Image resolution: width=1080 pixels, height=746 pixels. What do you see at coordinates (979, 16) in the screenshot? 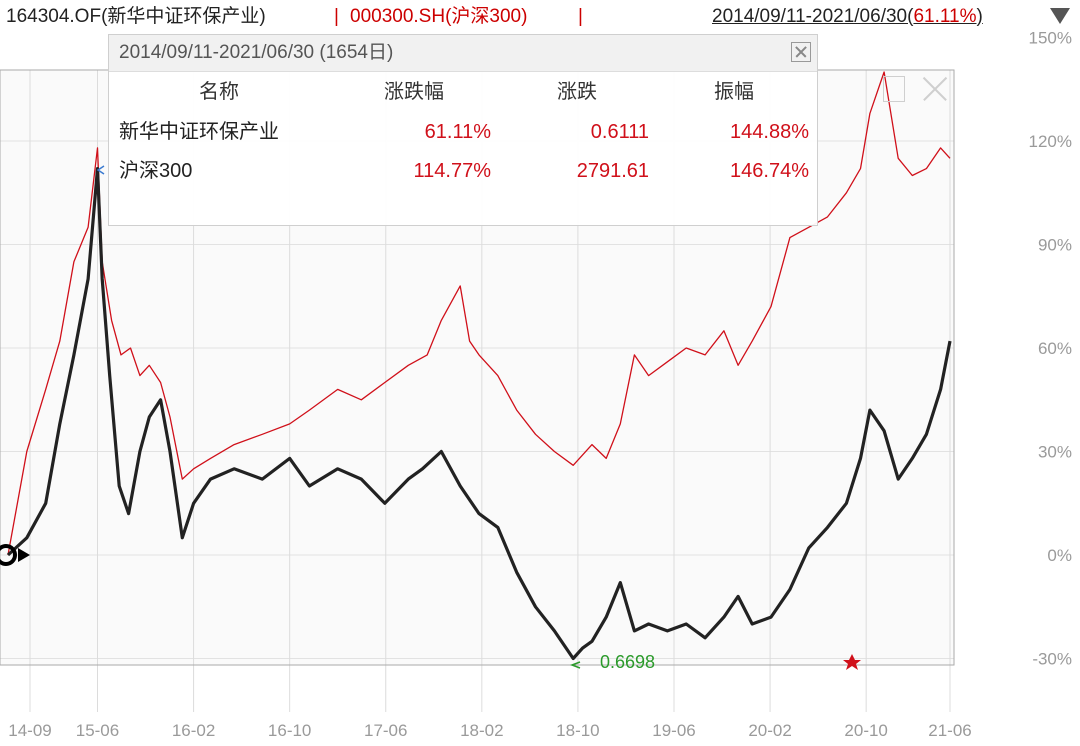
I see `date-range-close: )` at bounding box center [979, 16].